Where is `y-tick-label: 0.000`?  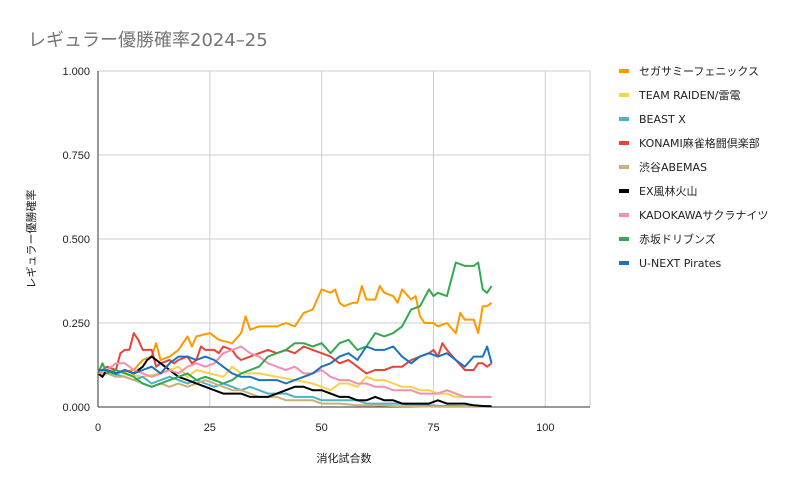 y-tick-label: 0.000 is located at coordinates (76, 408).